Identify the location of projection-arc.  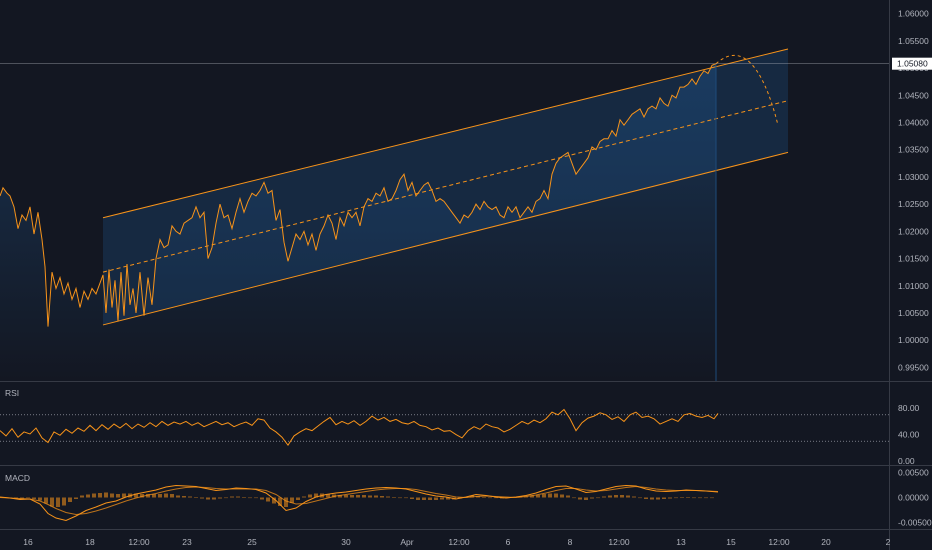
(747, 90).